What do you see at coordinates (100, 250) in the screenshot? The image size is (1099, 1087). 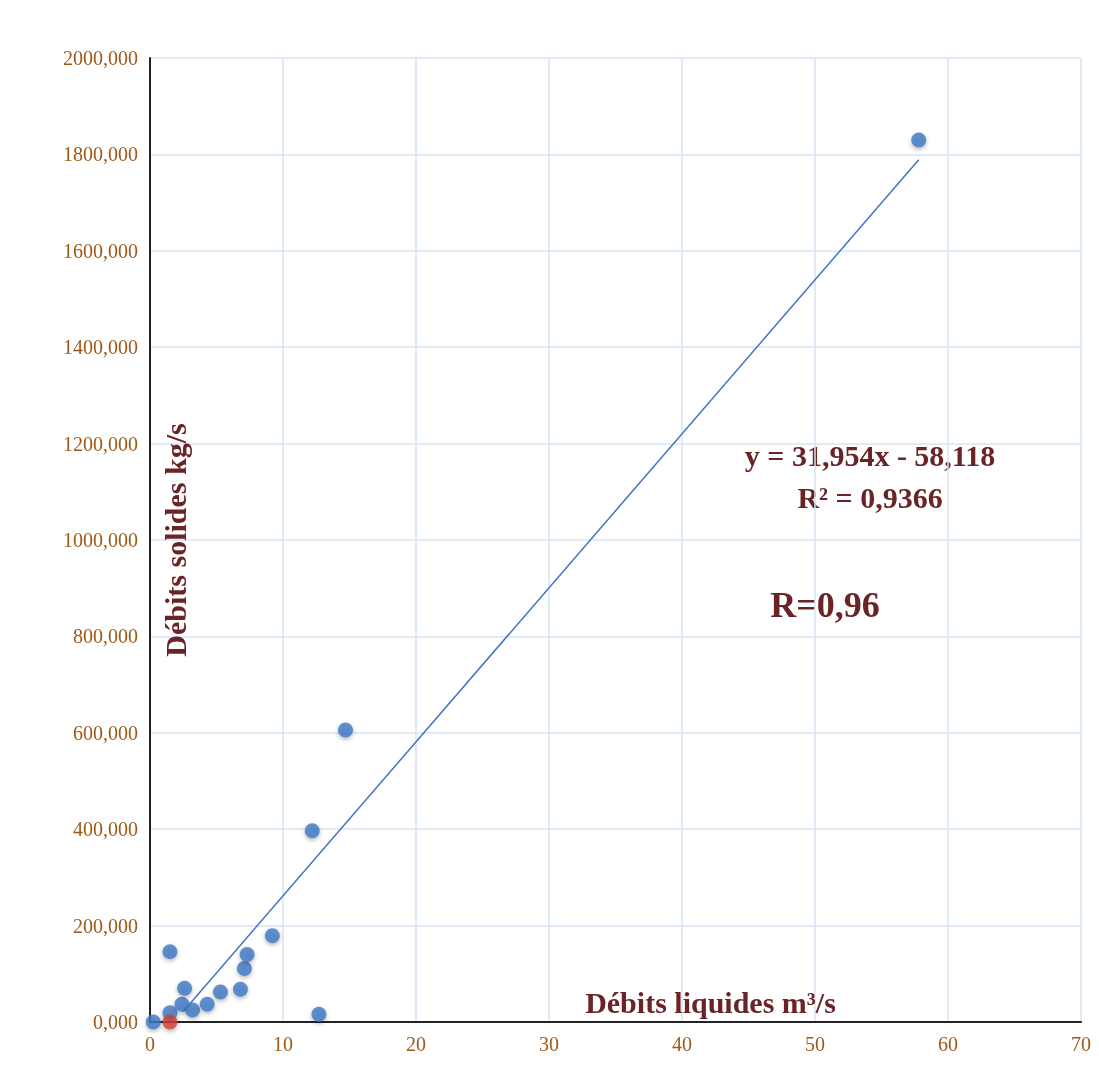 I see `y-tick-label: 1600,000` at bounding box center [100, 250].